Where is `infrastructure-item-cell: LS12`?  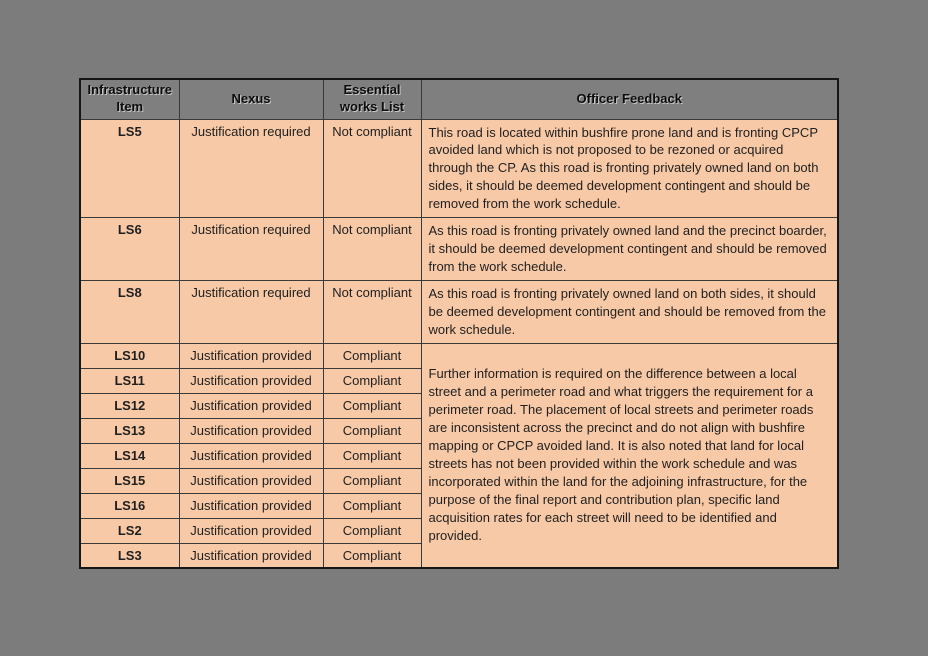
infrastructure-item-cell: LS12 is located at coordinates (129, 405).